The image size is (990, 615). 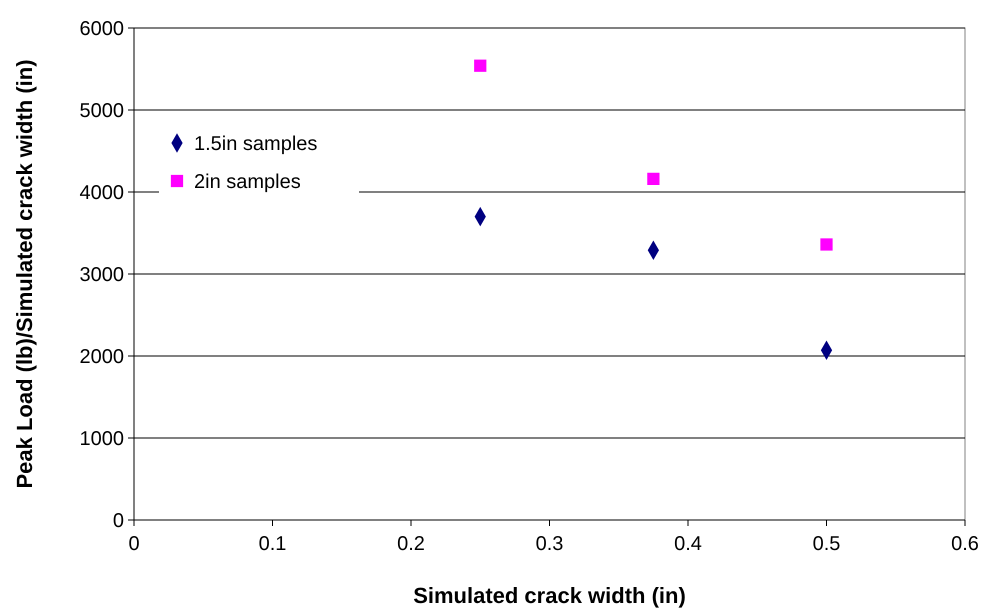 What do you see at coordinates (118, 521) in the screenshot?
I see `y-tick-label: 0` at bounding box center [118, 521].